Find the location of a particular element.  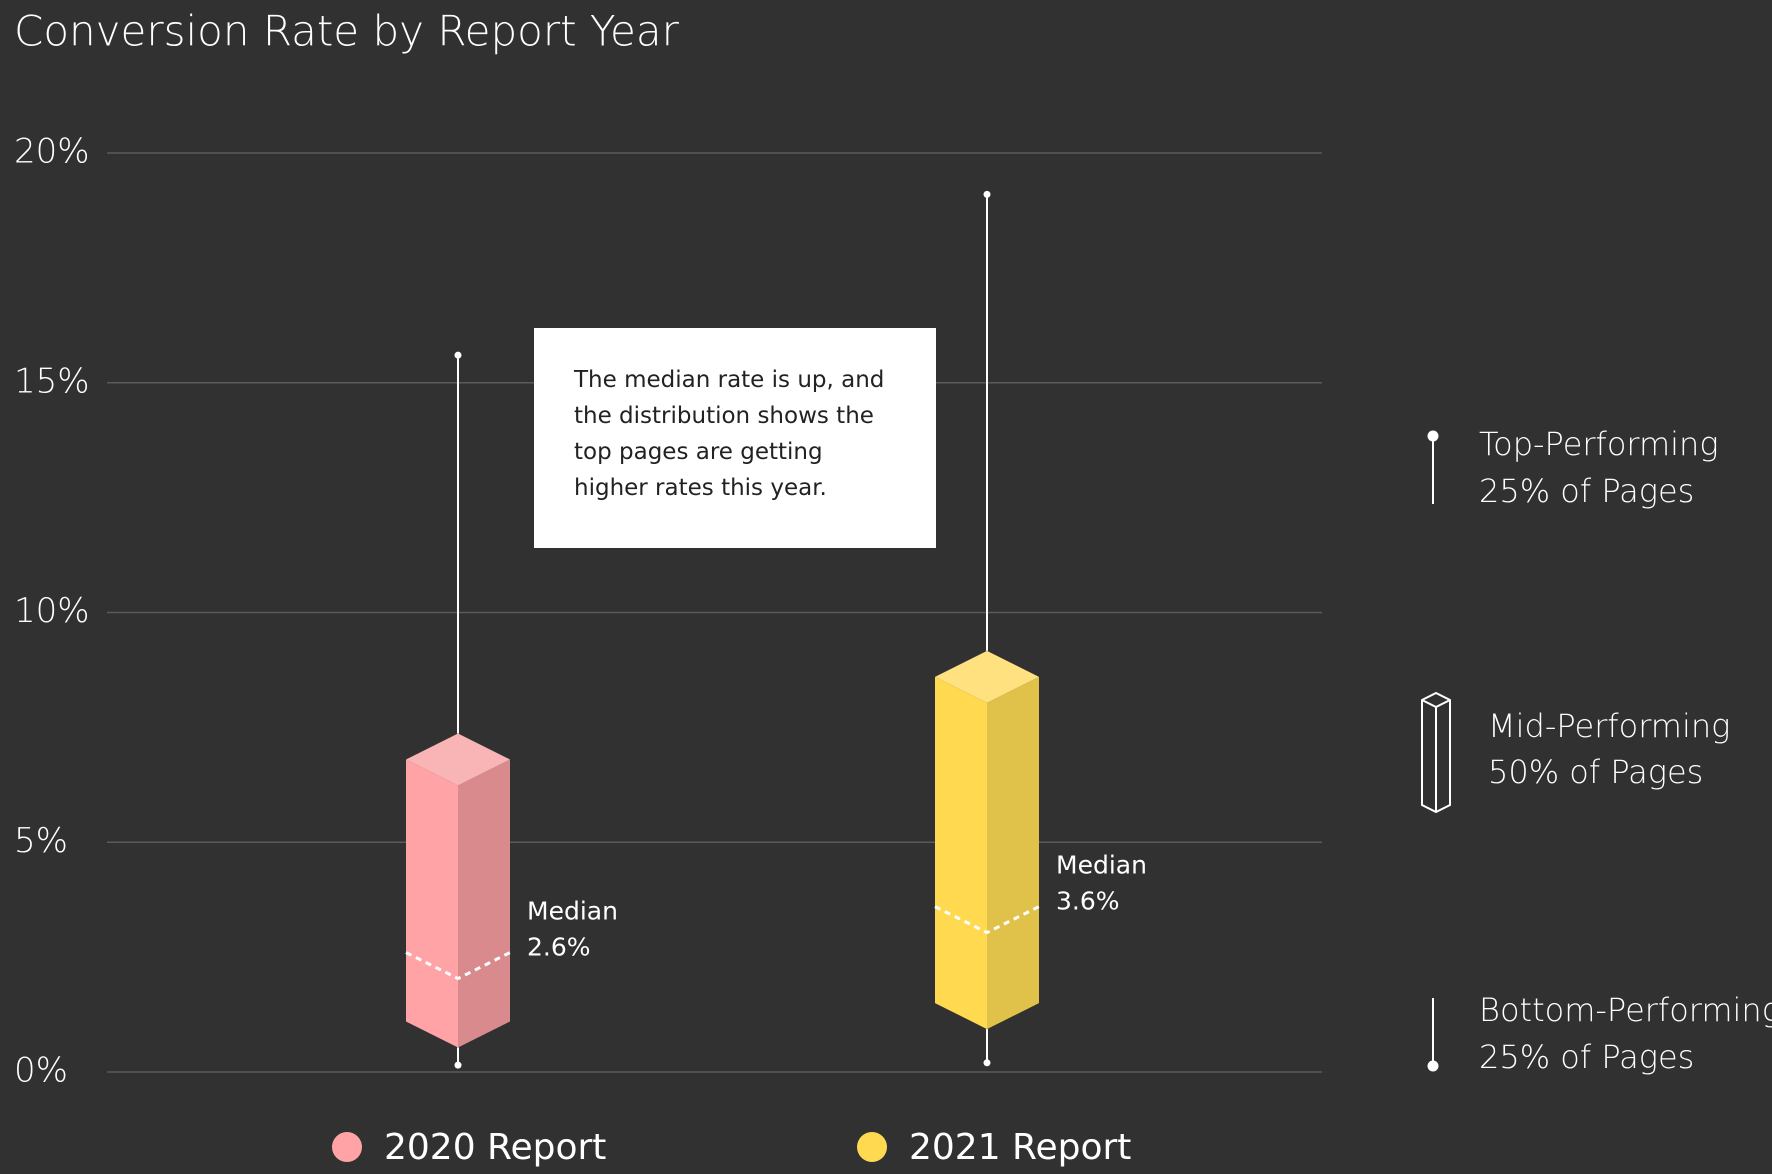

y-tick-label: 10% is located at coordinates (52, 611).